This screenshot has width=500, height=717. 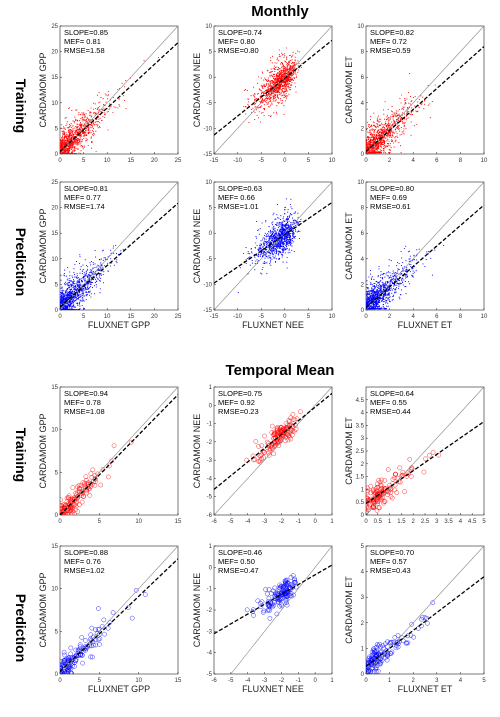 What do you see at coordinates (363, 78) in the screenshot?
I see `y-tick-label: 6` at bounding box center [363, 78].